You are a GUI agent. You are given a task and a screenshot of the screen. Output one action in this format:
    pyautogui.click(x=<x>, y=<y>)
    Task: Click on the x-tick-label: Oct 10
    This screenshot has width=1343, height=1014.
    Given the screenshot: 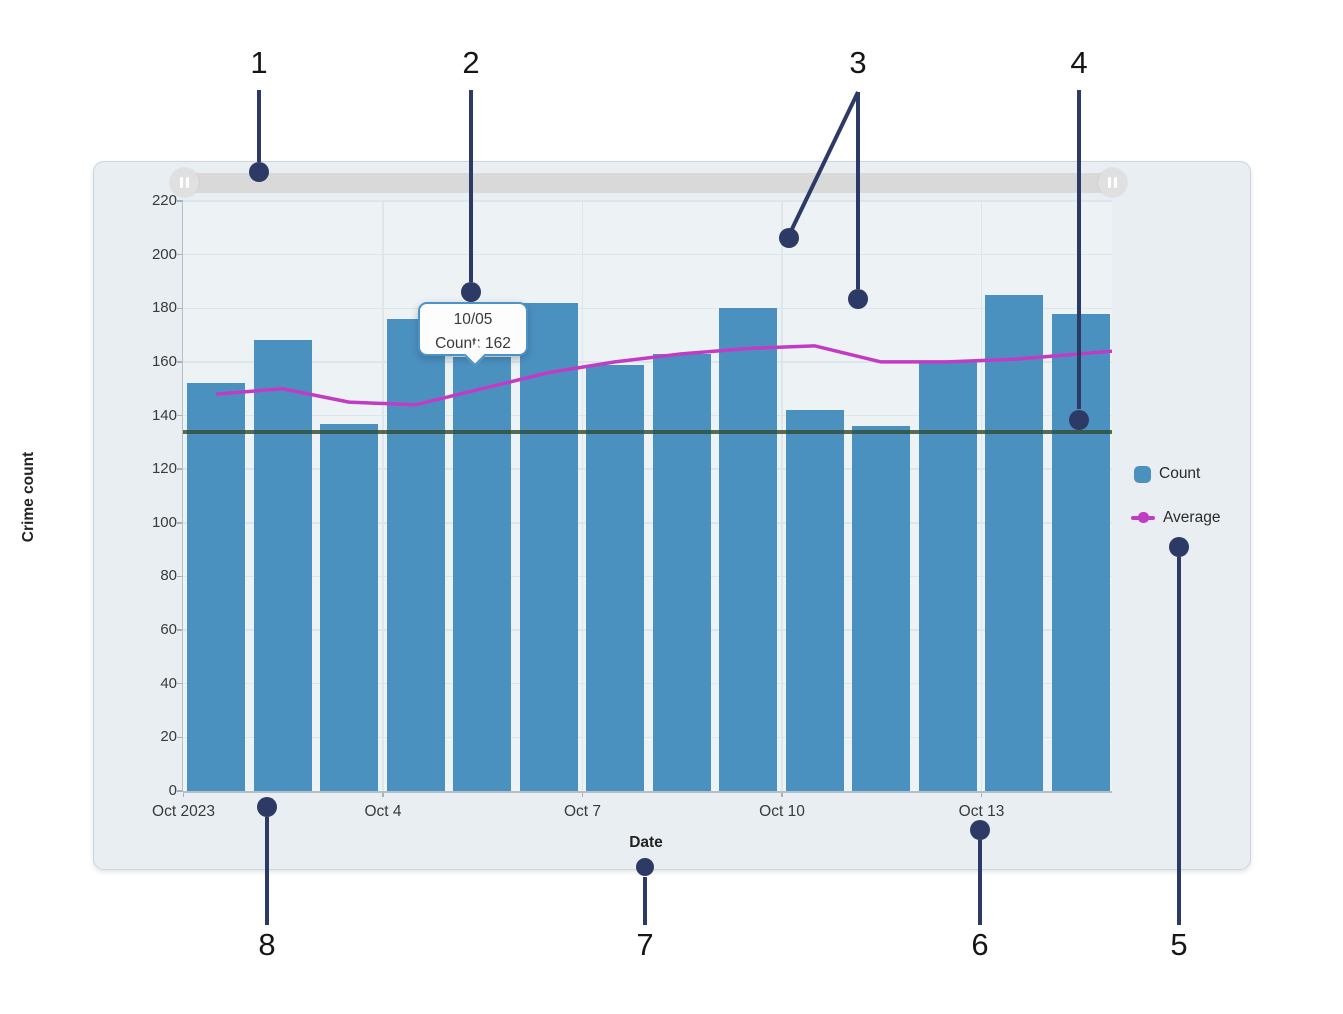 What is the action you would take?
    pyautogui.click(x=782, y=811)
    